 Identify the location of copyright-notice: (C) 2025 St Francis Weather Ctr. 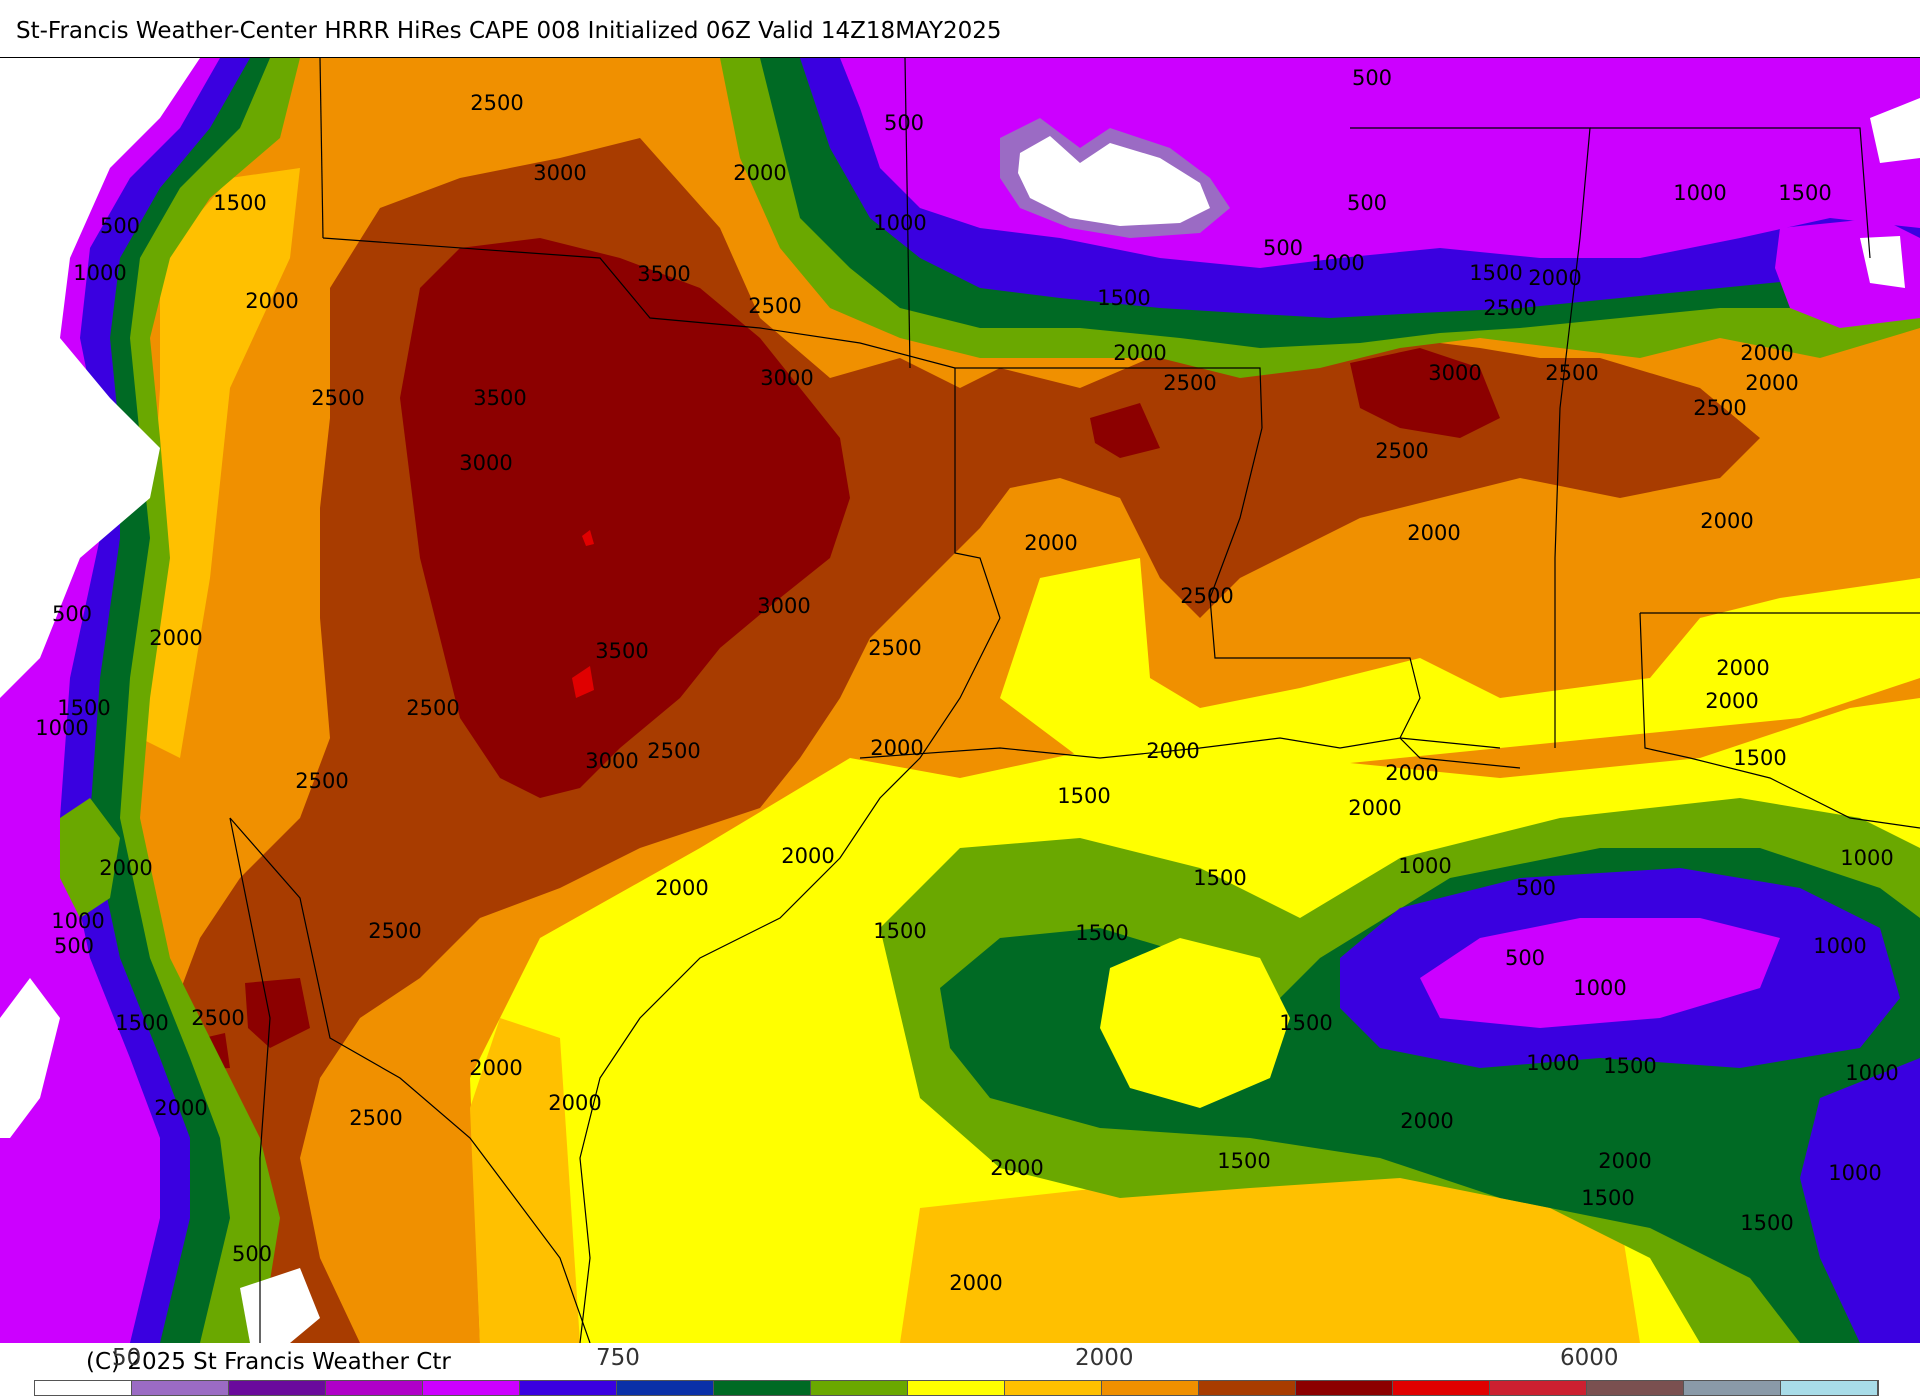
(268, 1362).